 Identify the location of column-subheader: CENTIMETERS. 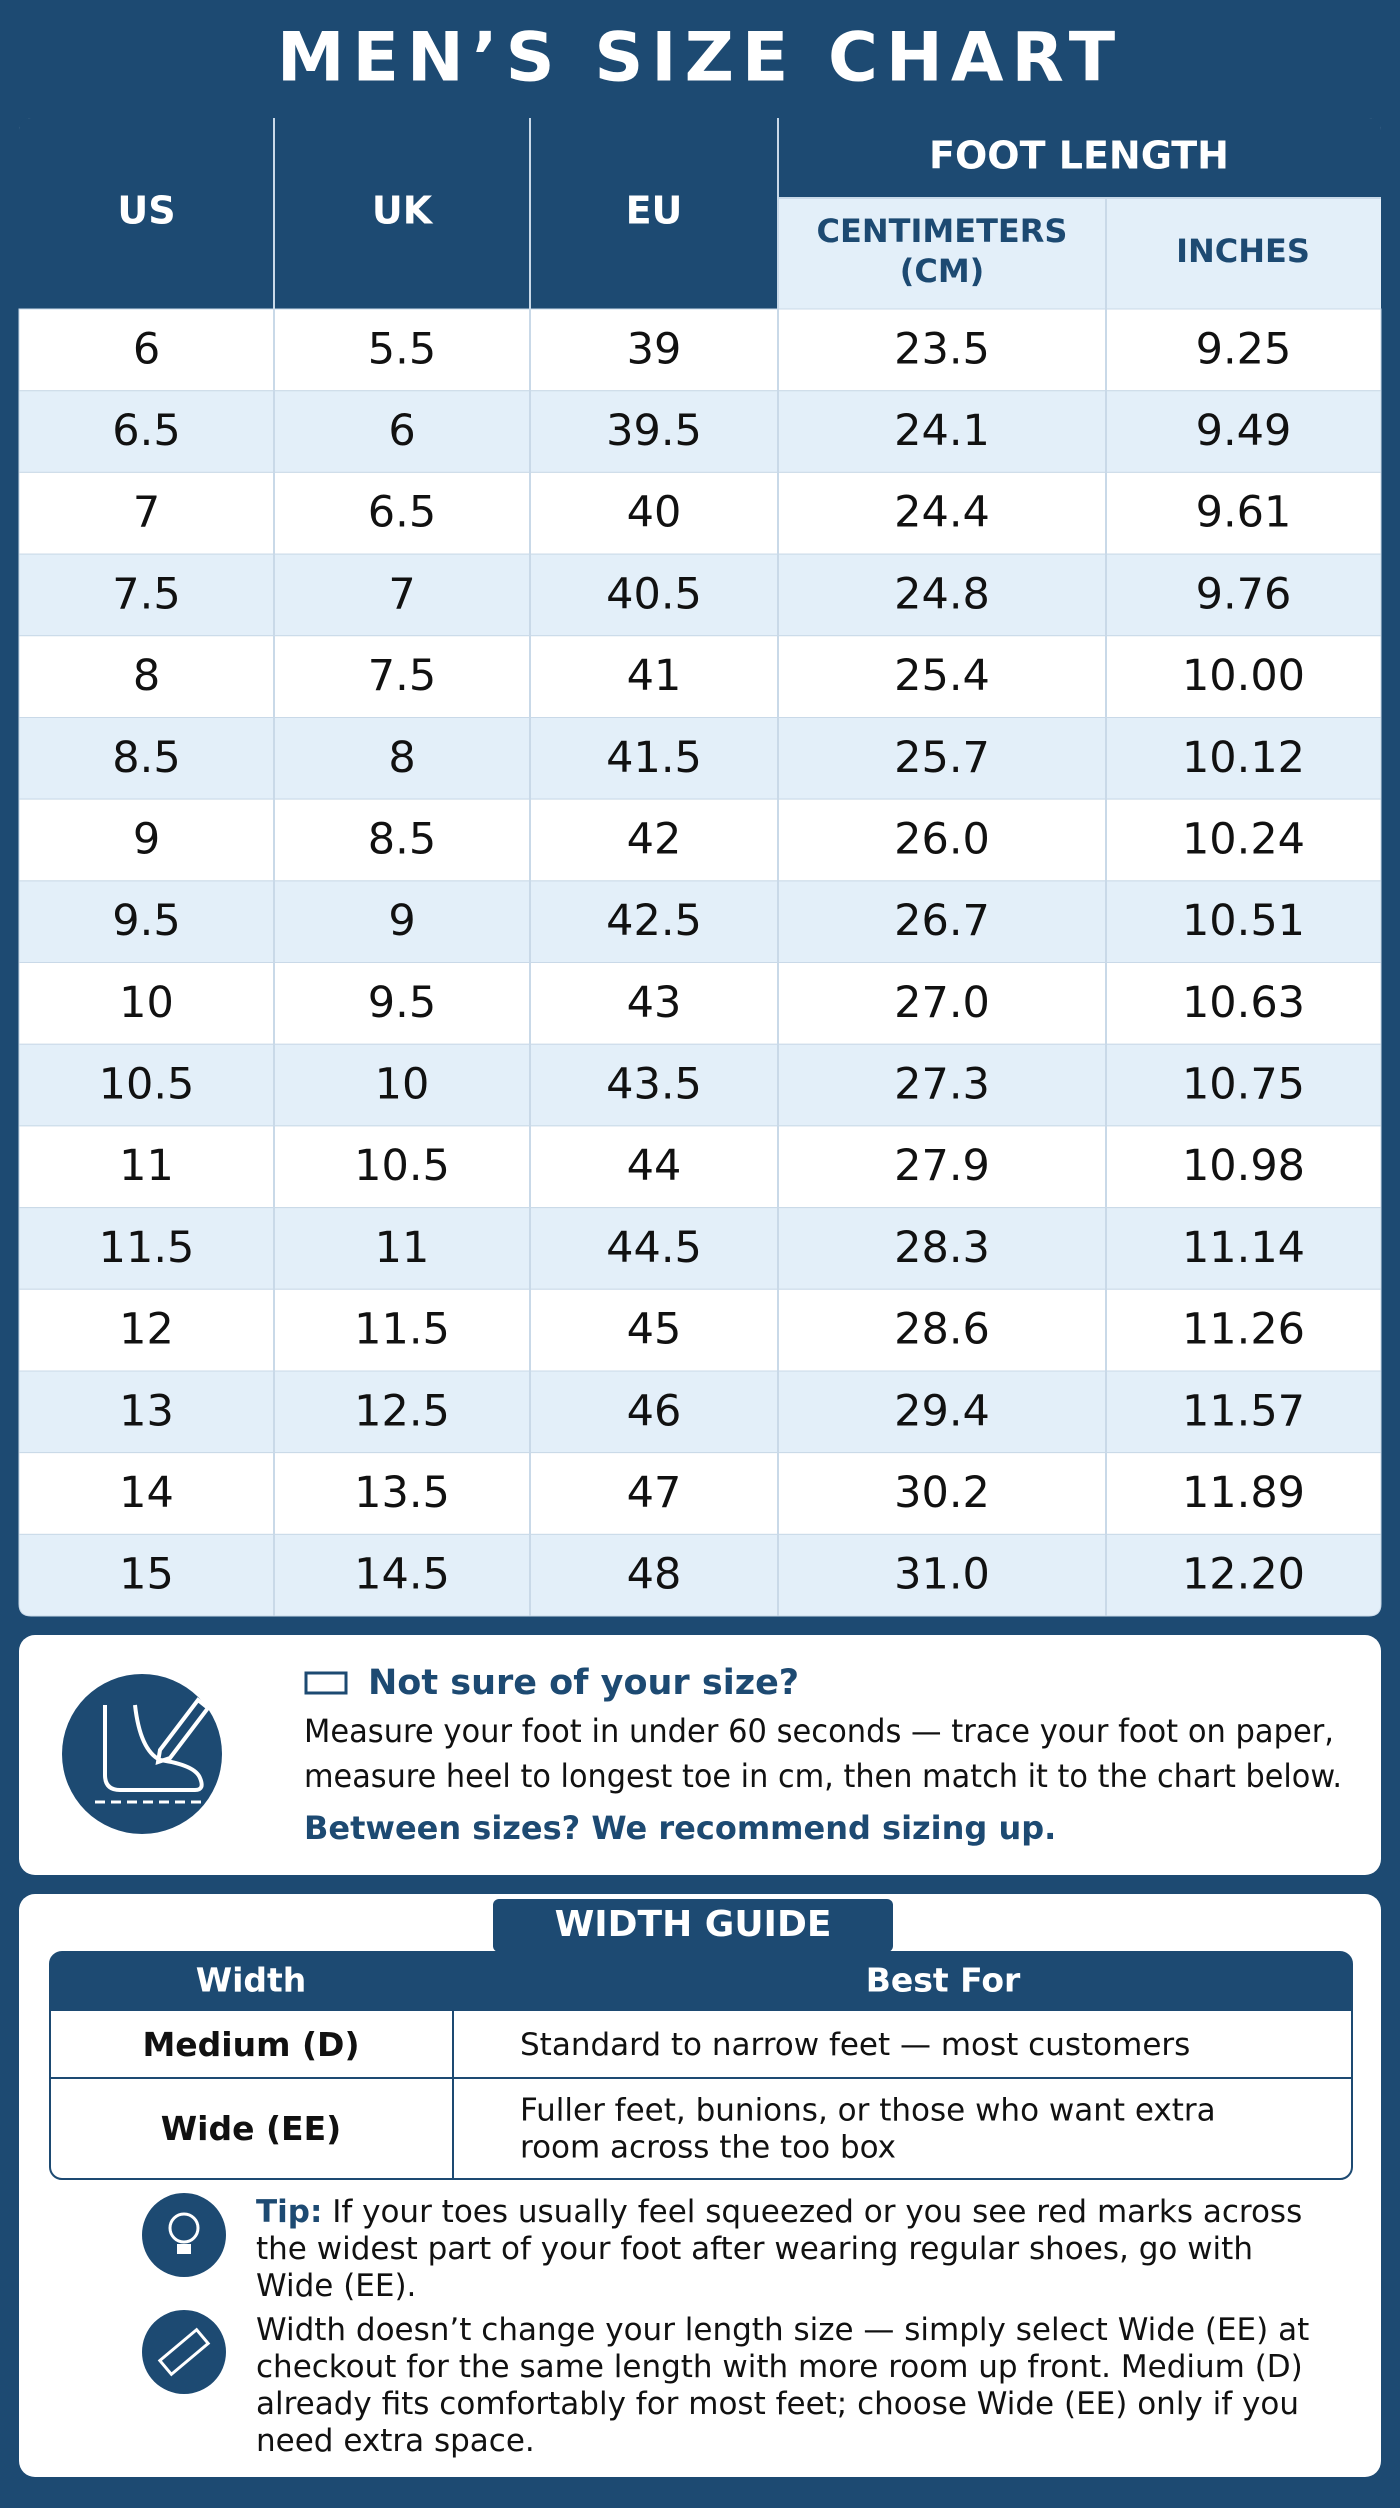
(942, 231).